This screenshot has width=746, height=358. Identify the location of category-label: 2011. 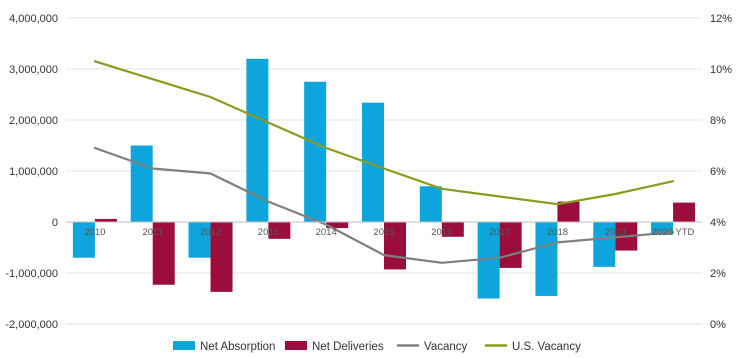
(153, 232).